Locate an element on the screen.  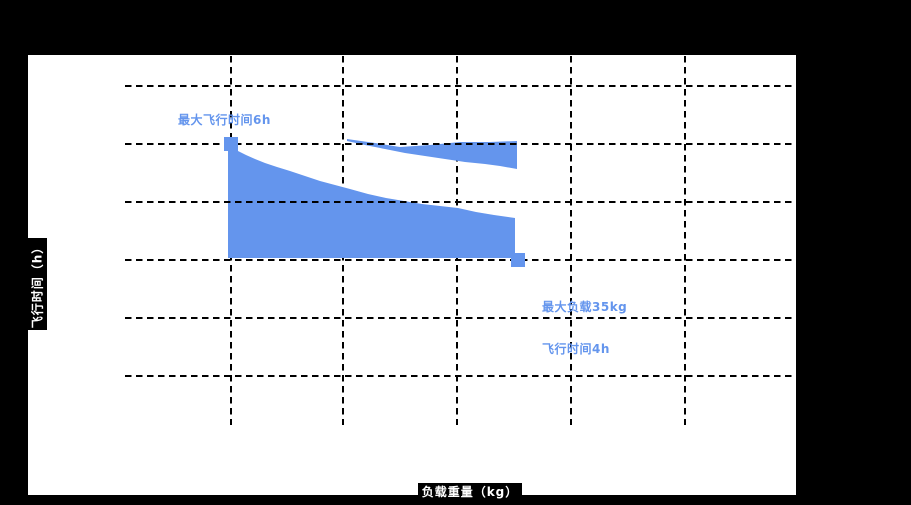
x-axis-label: 负载重量（kg） is located at coordinates (470, 491).